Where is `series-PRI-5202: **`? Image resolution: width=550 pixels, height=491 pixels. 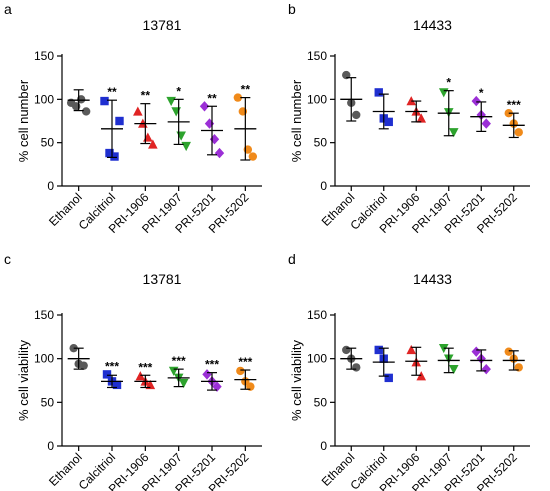 series-PRI-5202: ** is located at coordinates (245, 122).